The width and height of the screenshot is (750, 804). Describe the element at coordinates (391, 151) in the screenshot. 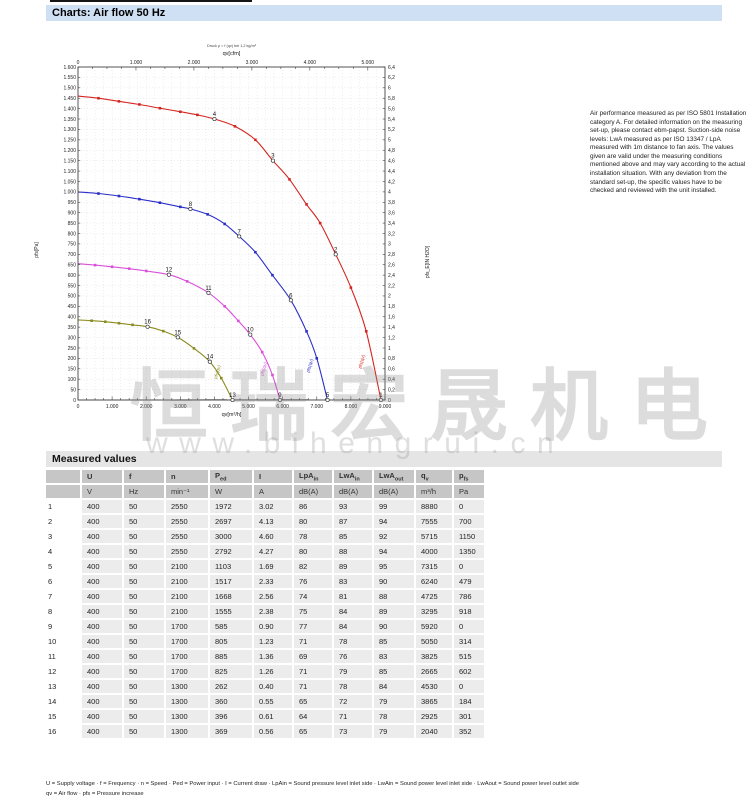

I see `svg-text: 4,8` at that location.